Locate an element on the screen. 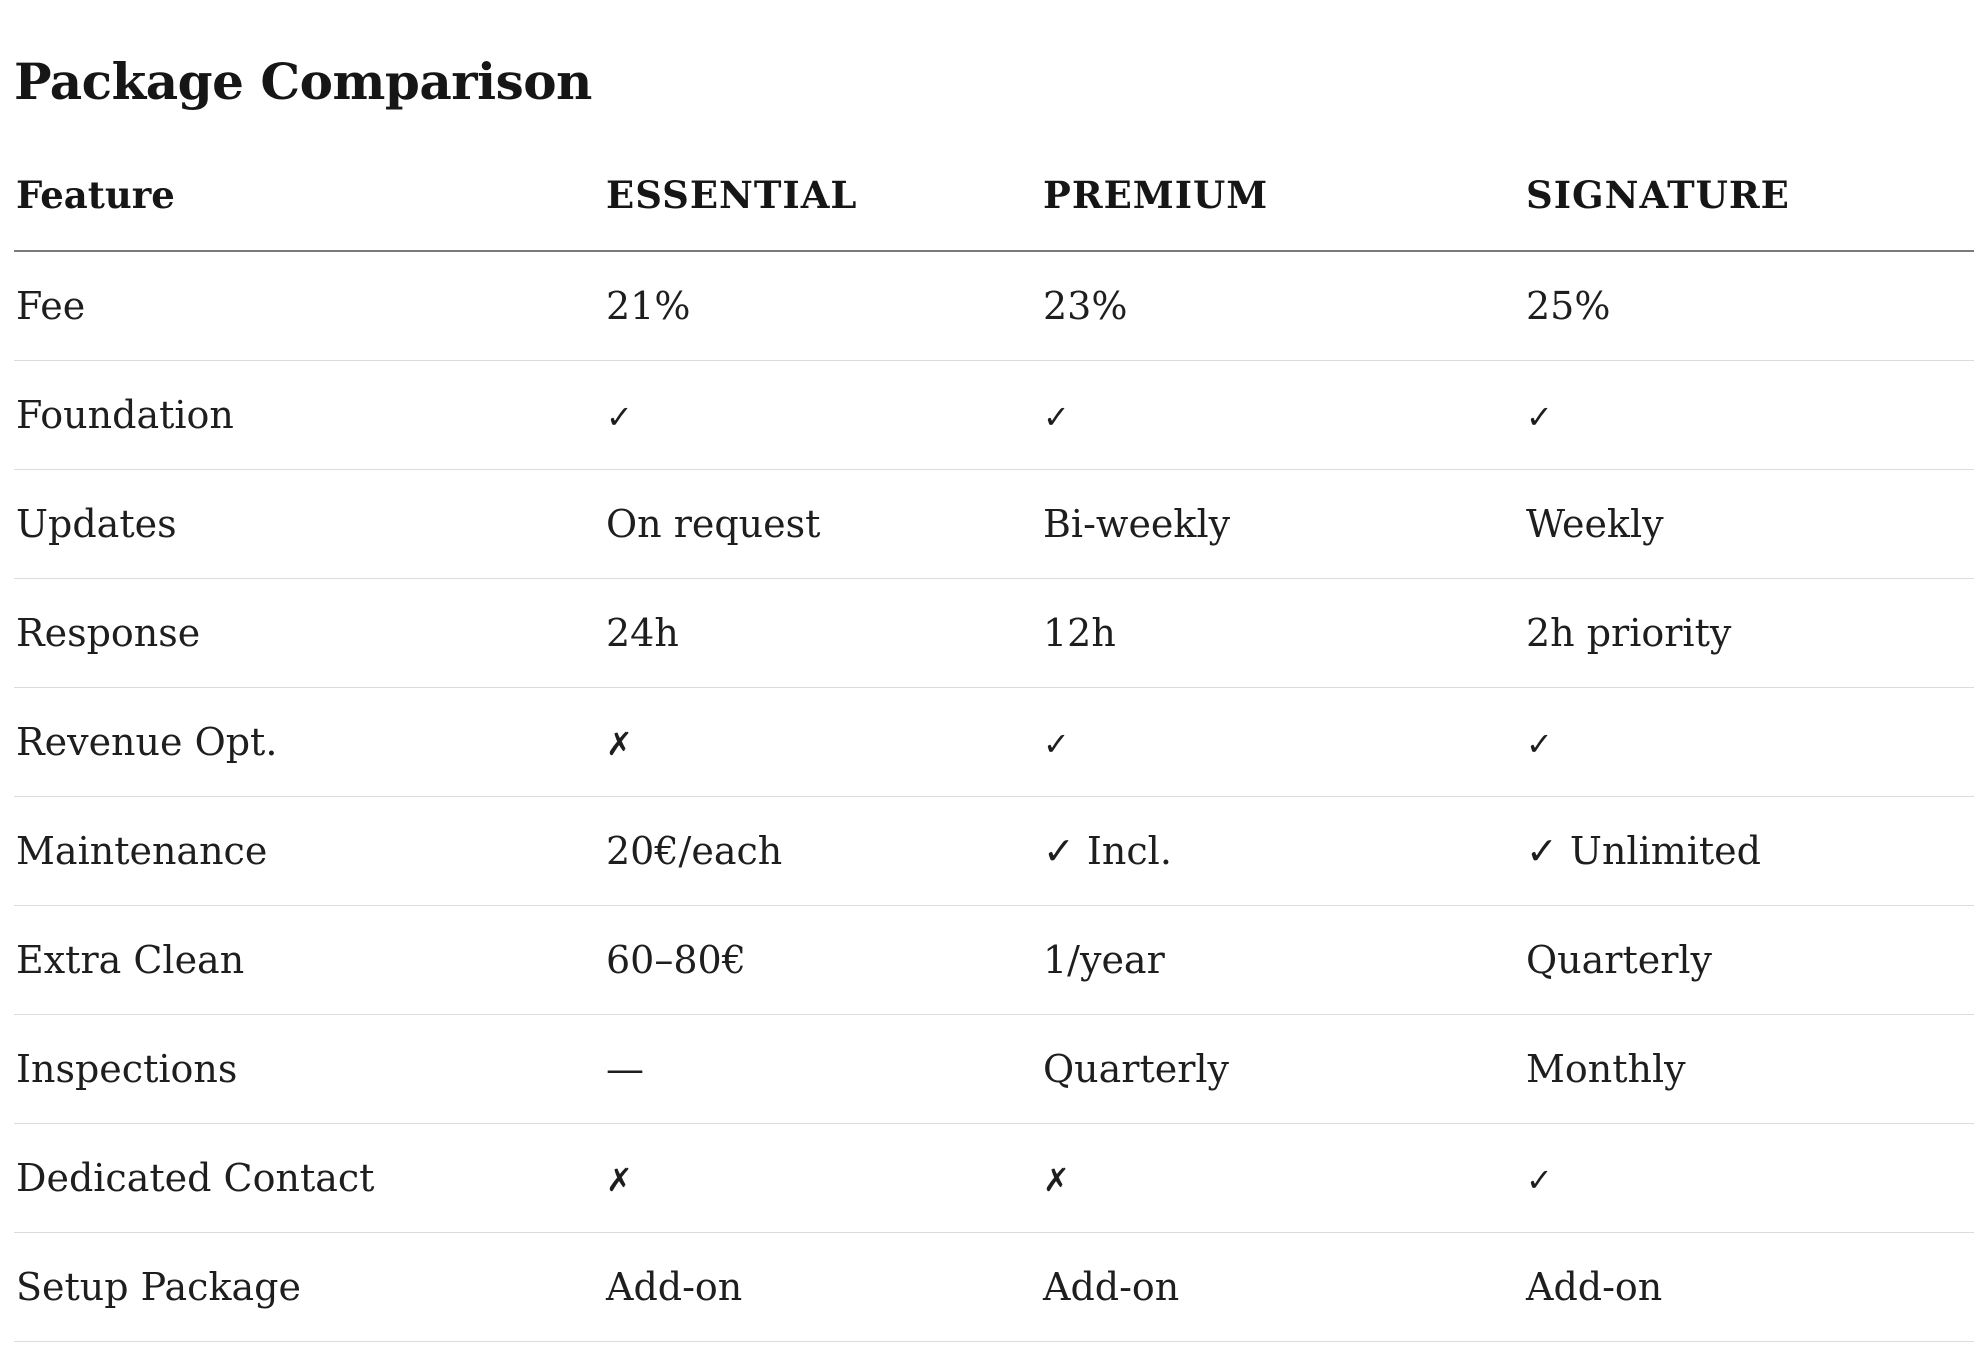  table-row: Maintenance 20€/each ✓ Incl. ✓ Unlimited is located at coordinates (994, 851).